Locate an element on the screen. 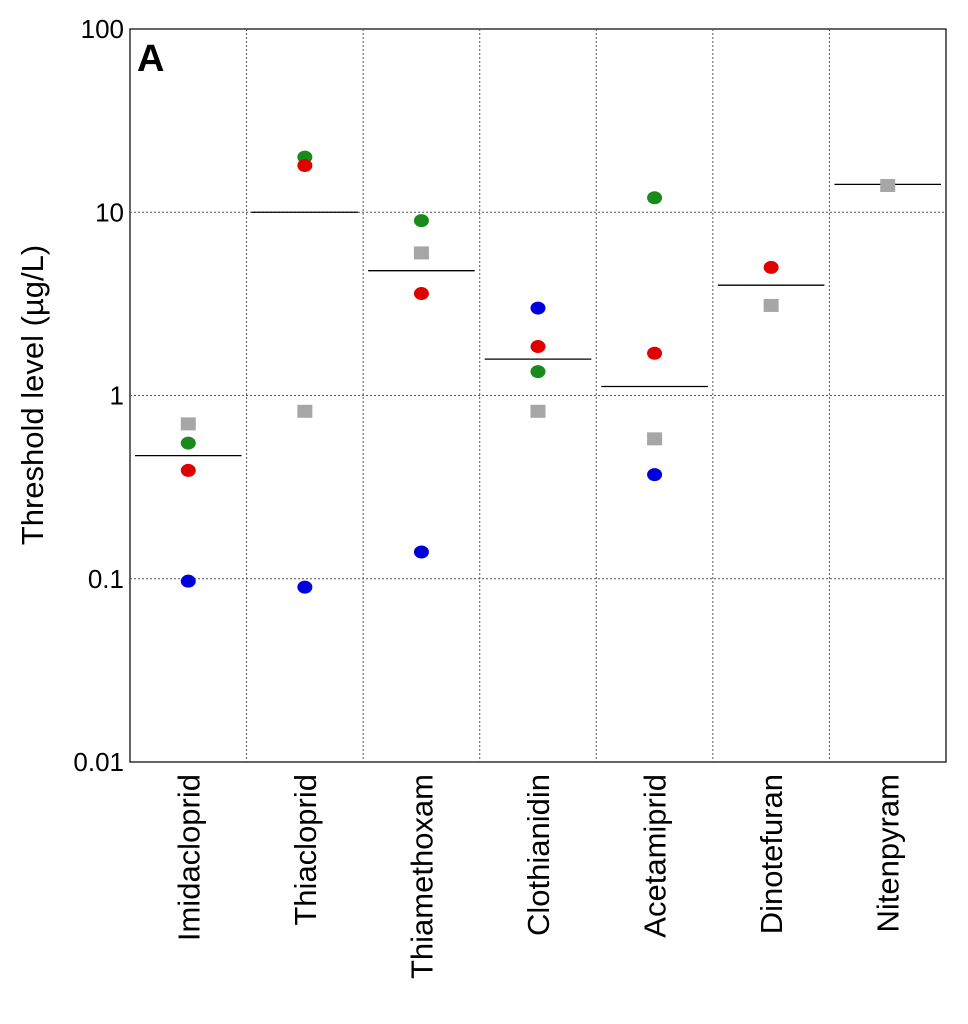 This screenshot has width=968, height=1024. category-label: Clothianidin is located at coordinates (538, 855).